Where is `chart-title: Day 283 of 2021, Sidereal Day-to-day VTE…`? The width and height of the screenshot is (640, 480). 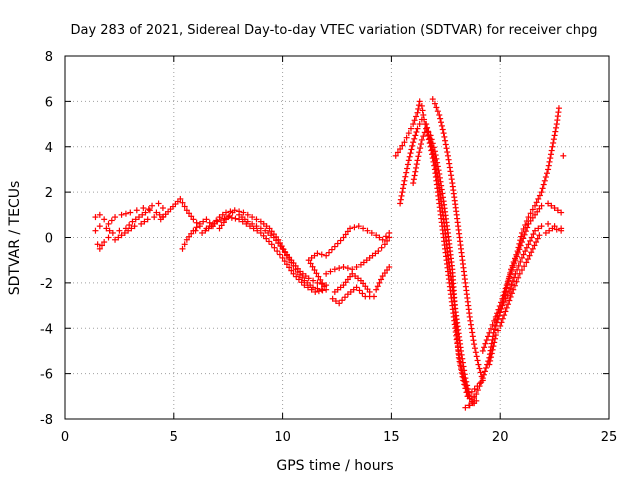
chart-title: Day 283 of 2021, Sidereal Day-to-day VTE… is located at coordinates (333, 30).